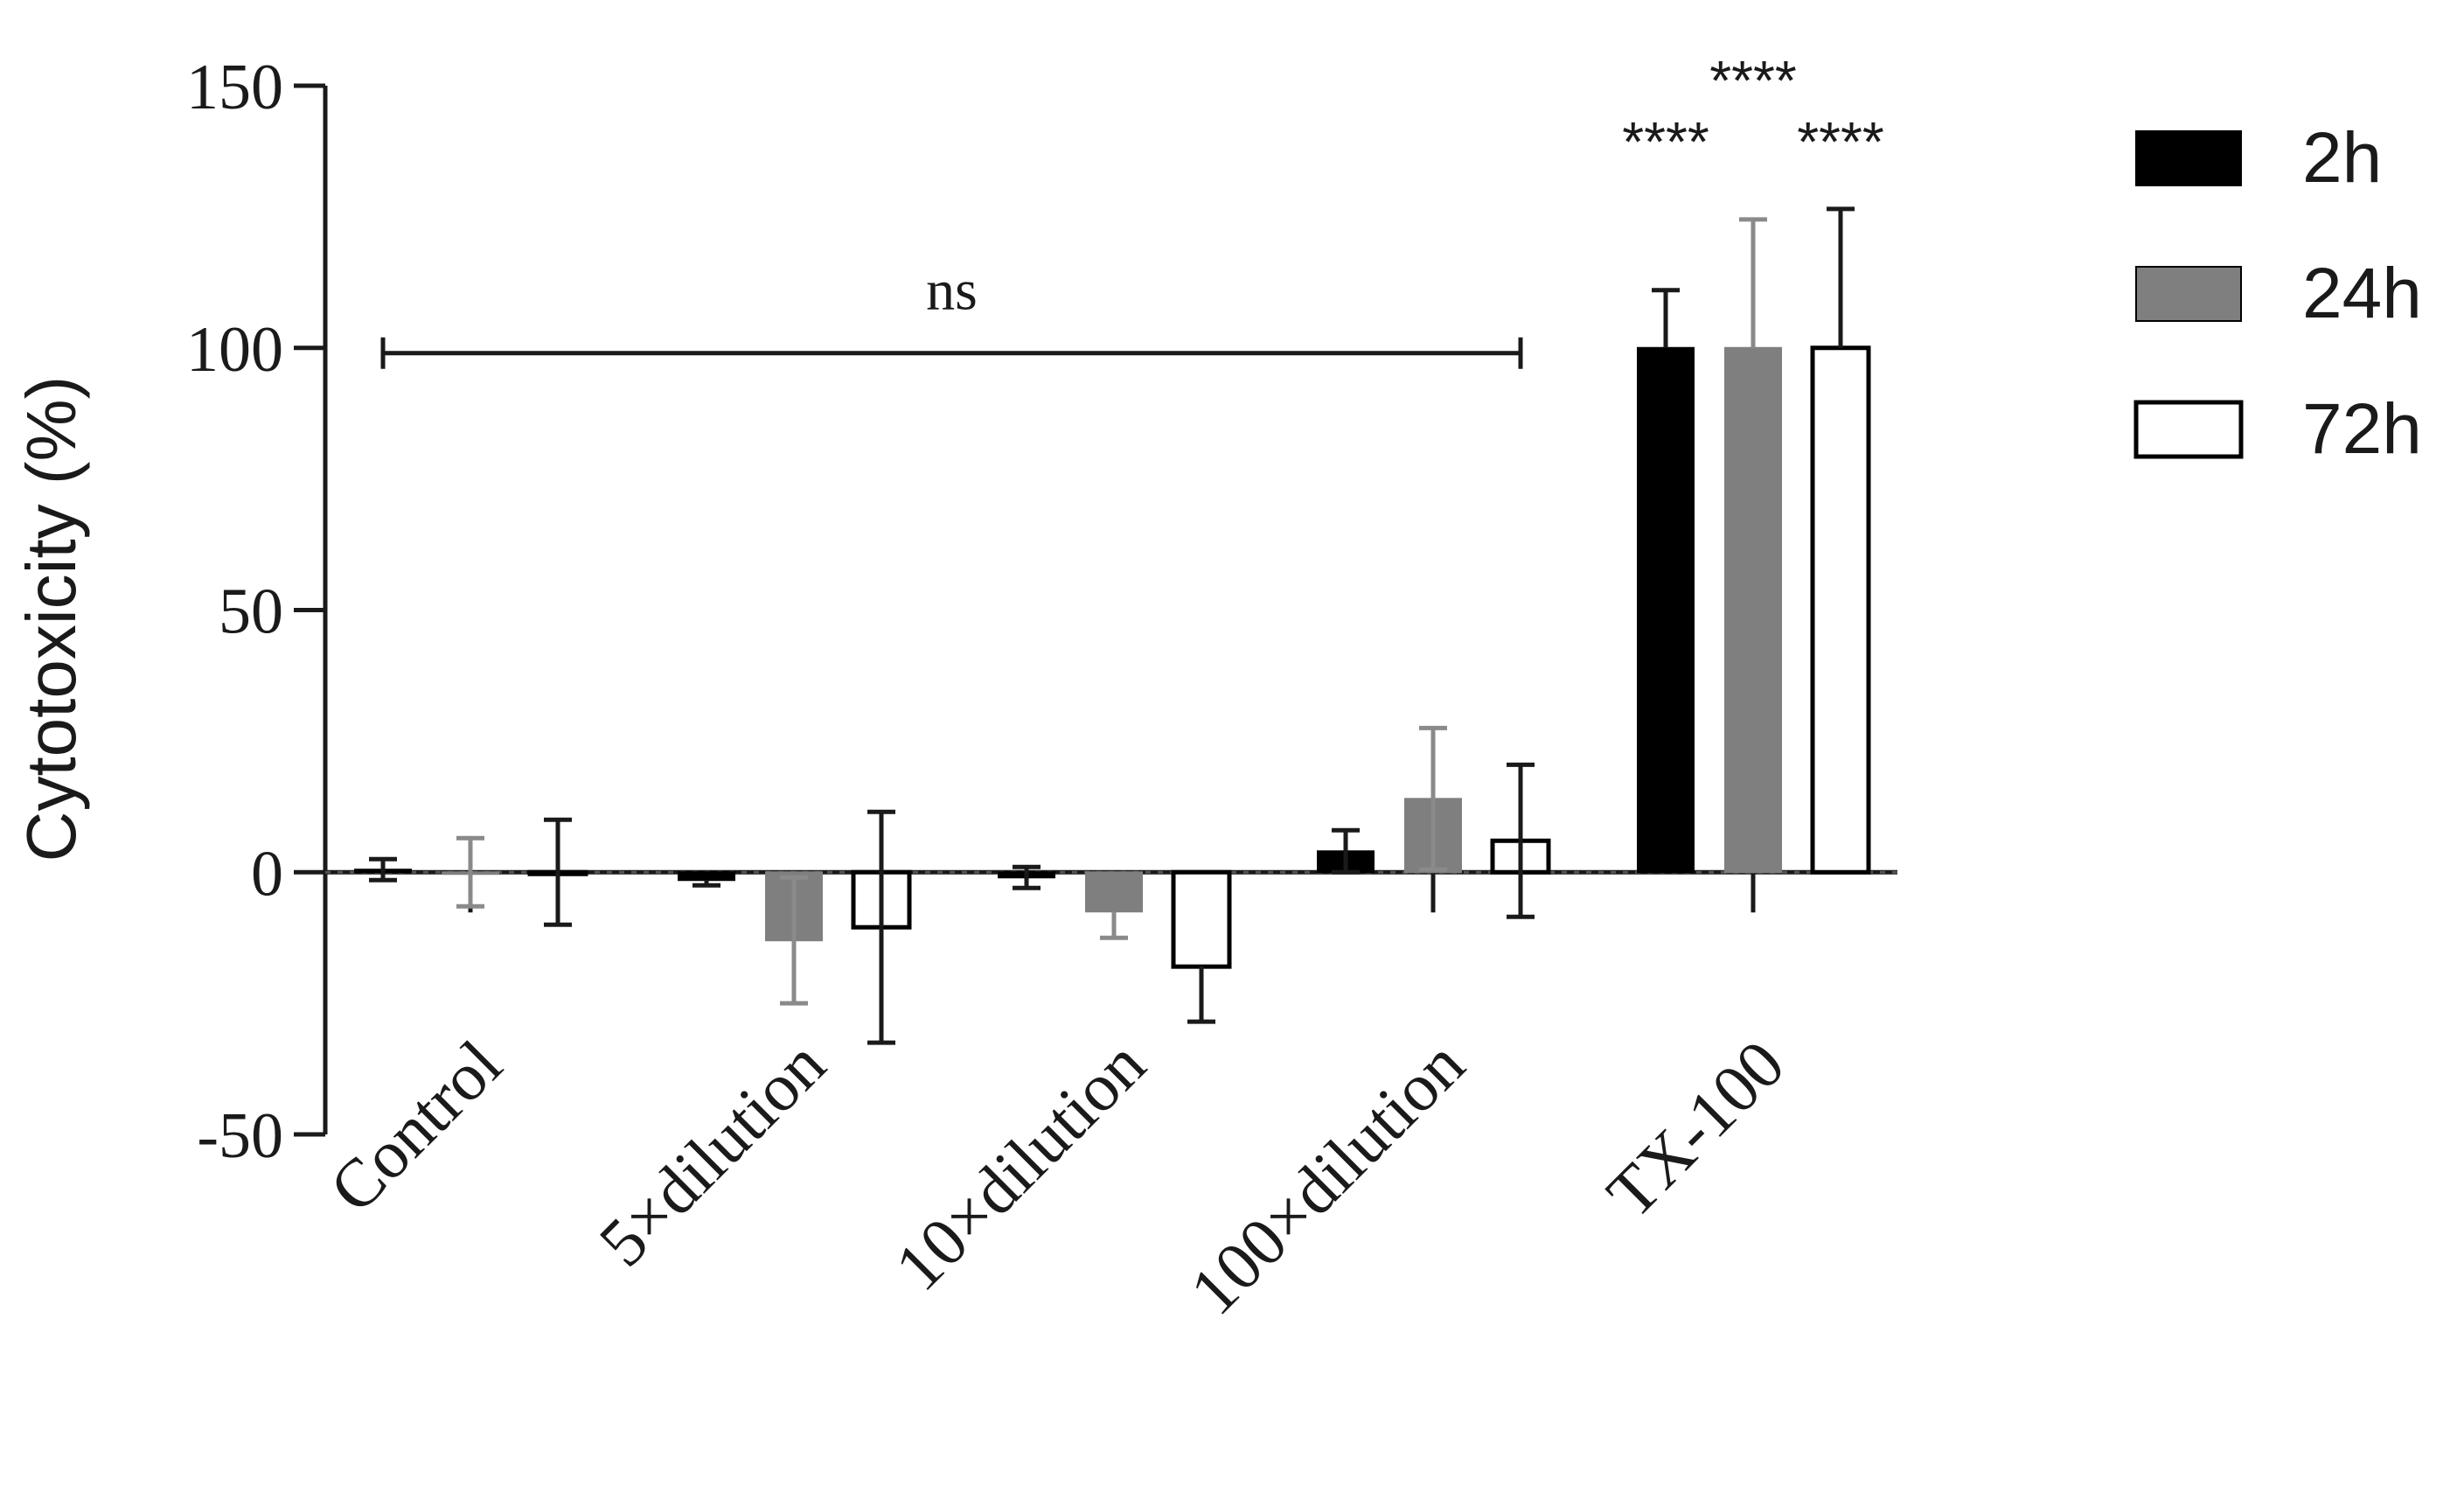  What do you see at coordinates (2342, 158) in the screenshot?
I see `legend-label-2h: 2h` at bounding box center [2342, 158].